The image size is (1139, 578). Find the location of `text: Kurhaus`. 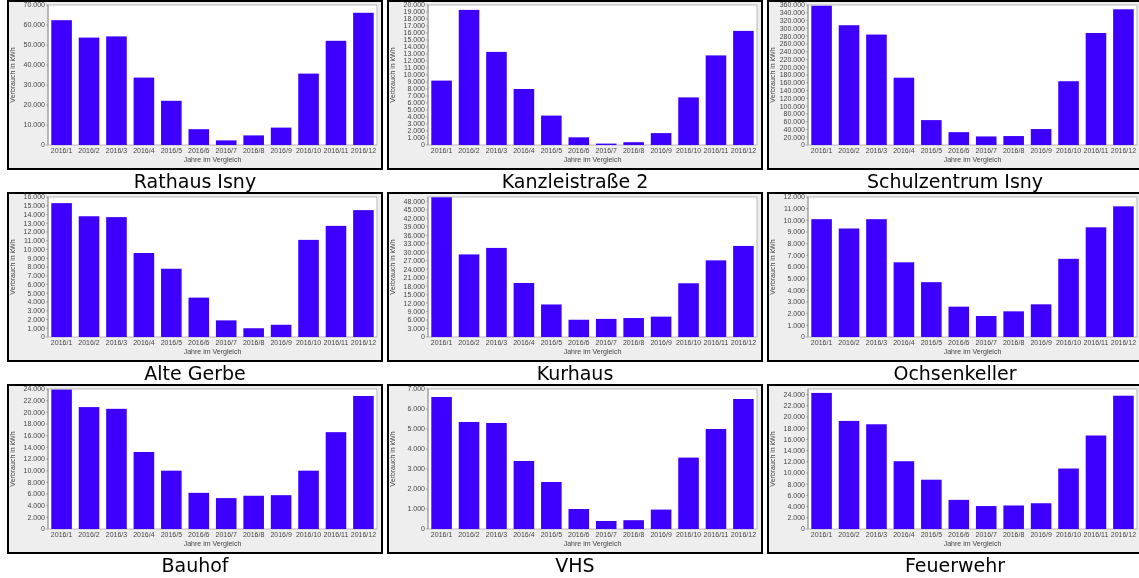

text: Kurhaus is located at coordinates (575, 373).